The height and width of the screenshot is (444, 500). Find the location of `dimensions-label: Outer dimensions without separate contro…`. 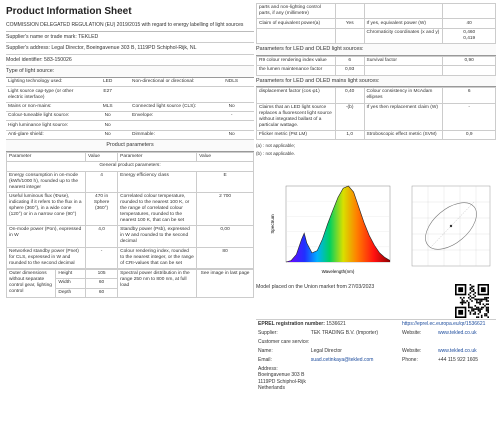

dimensions-label: Outer dimensions without separate contro… is located at coordinates (31, 283).